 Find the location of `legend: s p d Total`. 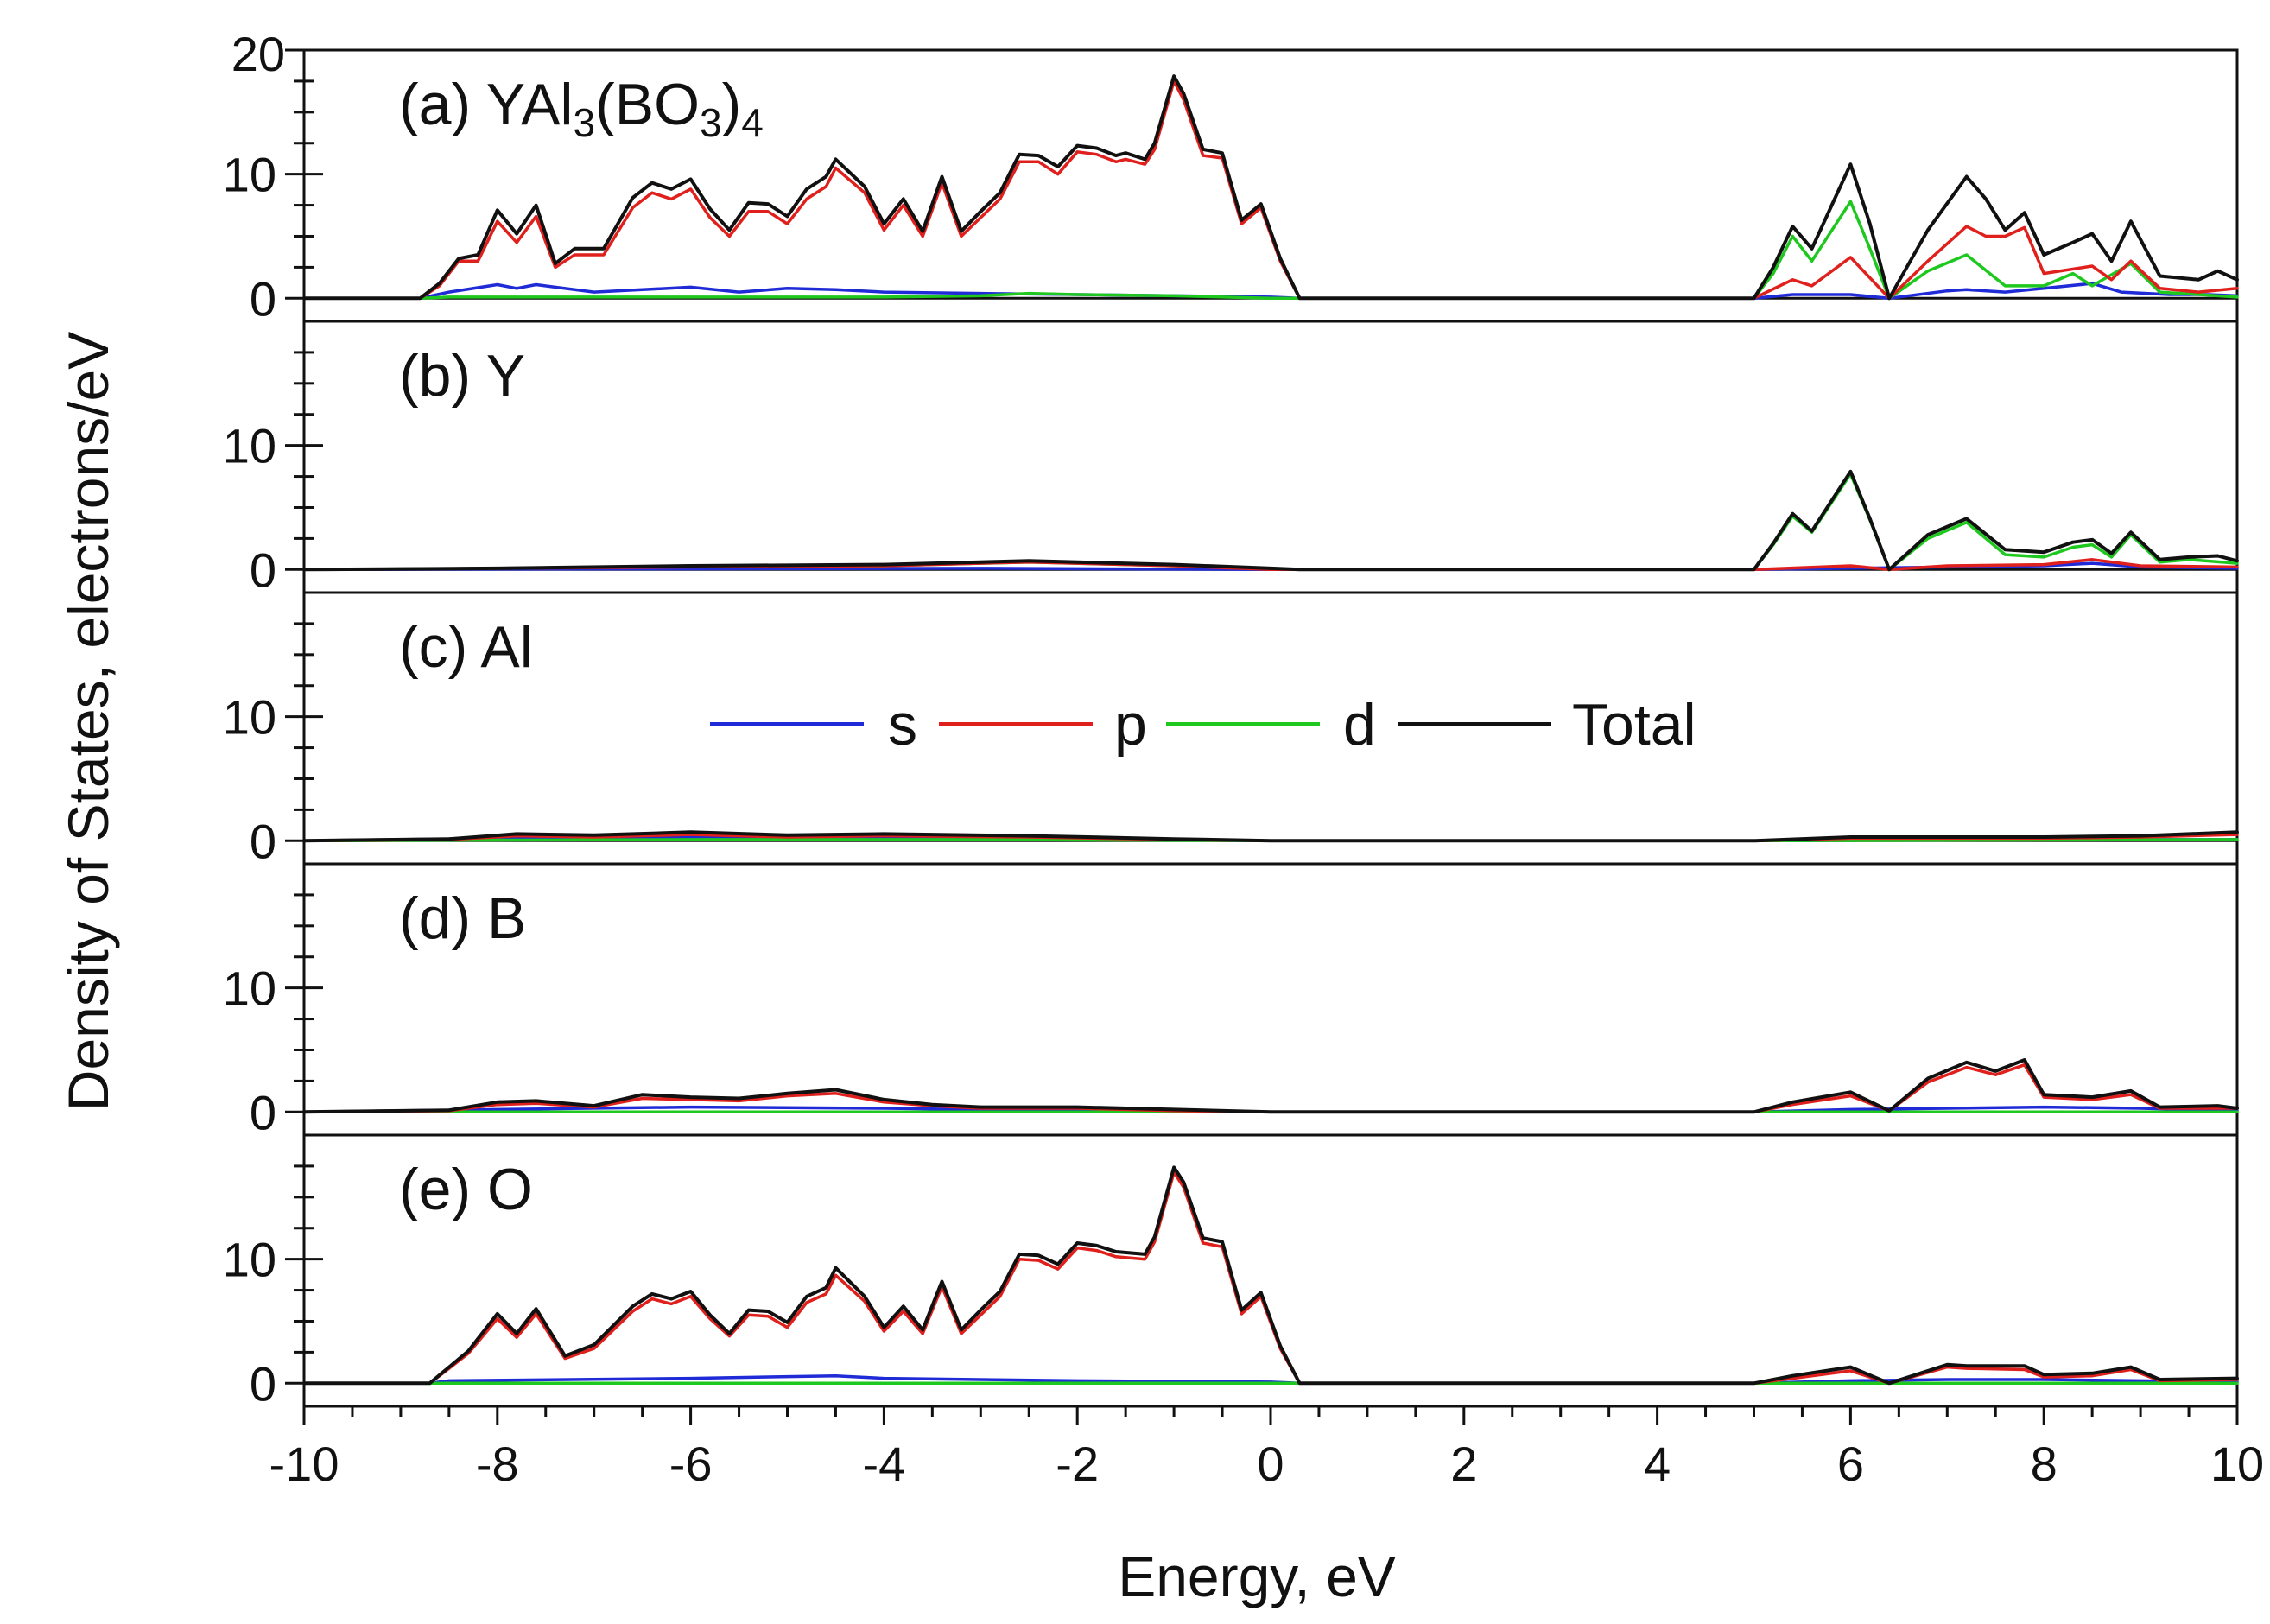

legend: s p d Total is located at coordinates (1203, 725).